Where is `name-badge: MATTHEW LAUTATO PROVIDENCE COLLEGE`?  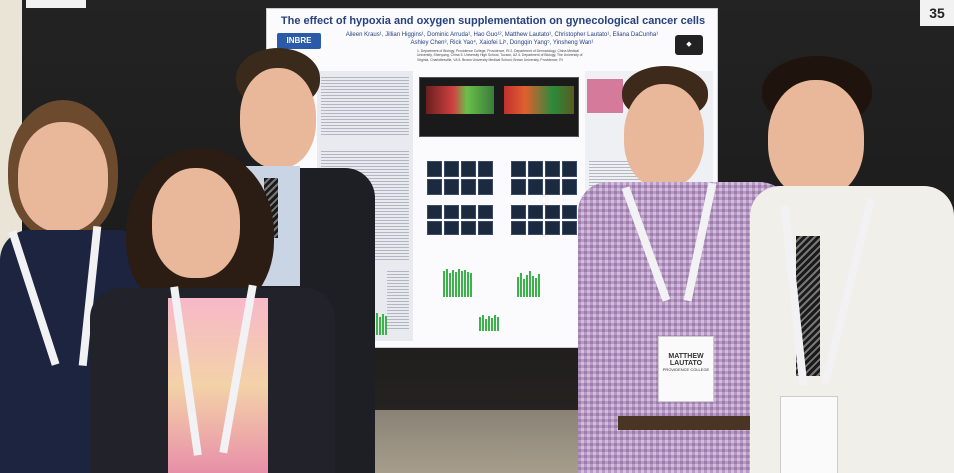
name-badge: MATTHEW LAUTATO PROVIDENCE COLLEGE is located at coordinates (686, 369).